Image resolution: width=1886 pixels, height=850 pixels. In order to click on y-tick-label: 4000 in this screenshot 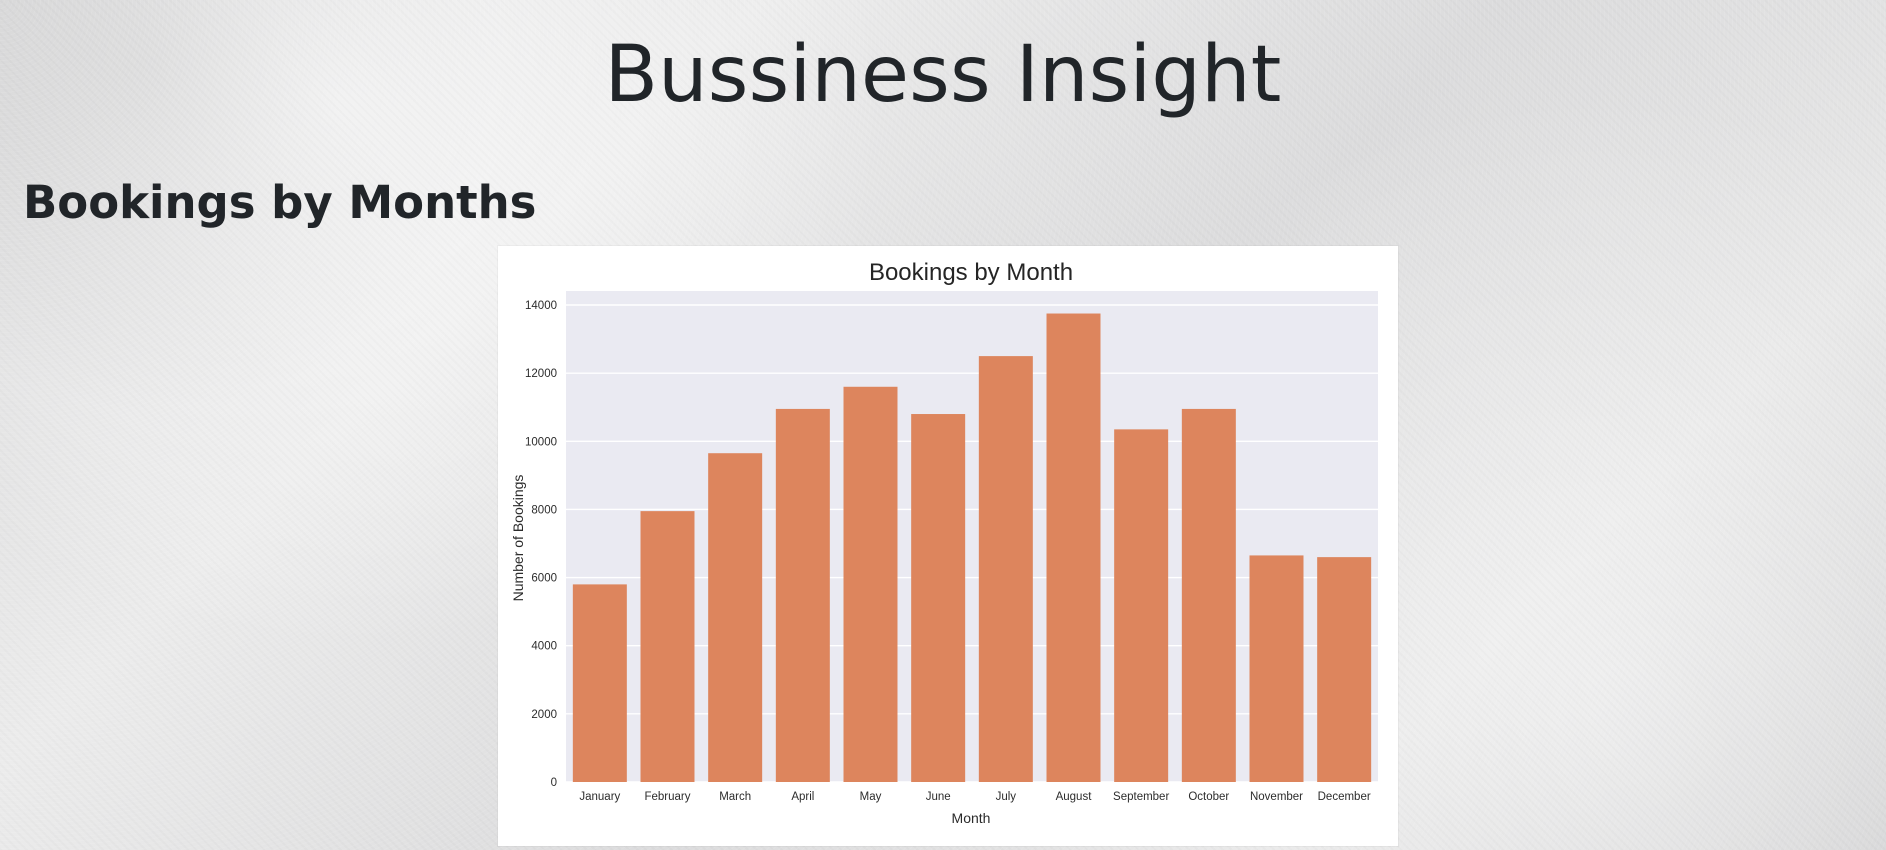, I will do `click(544, 647)`.